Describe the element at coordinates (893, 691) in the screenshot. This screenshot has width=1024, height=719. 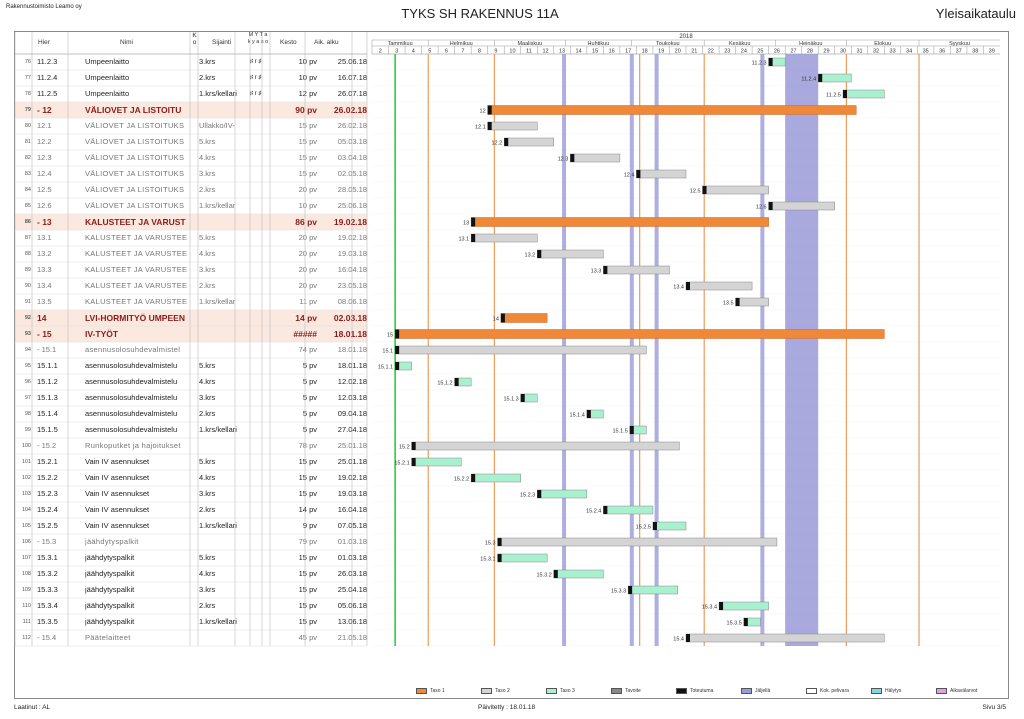
I see `legend-label: Hälytys` at that location.